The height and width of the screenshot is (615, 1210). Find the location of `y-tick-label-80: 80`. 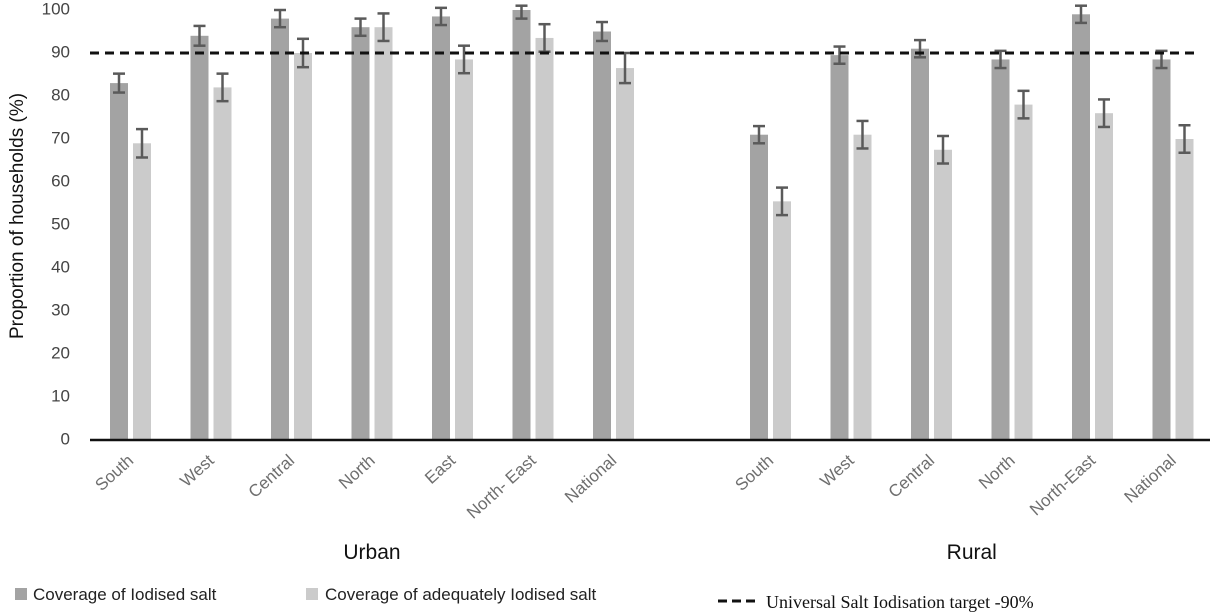

y-tick-label-80: 80 is located at coordinates (60, 94).